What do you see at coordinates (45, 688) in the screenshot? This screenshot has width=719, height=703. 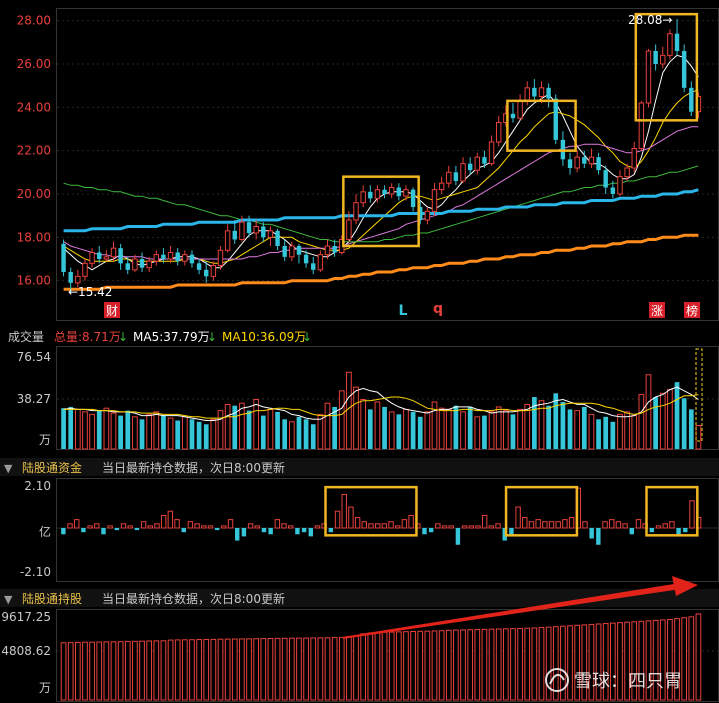 I see `holding-unit: 万` at bounding box center [45, 688].